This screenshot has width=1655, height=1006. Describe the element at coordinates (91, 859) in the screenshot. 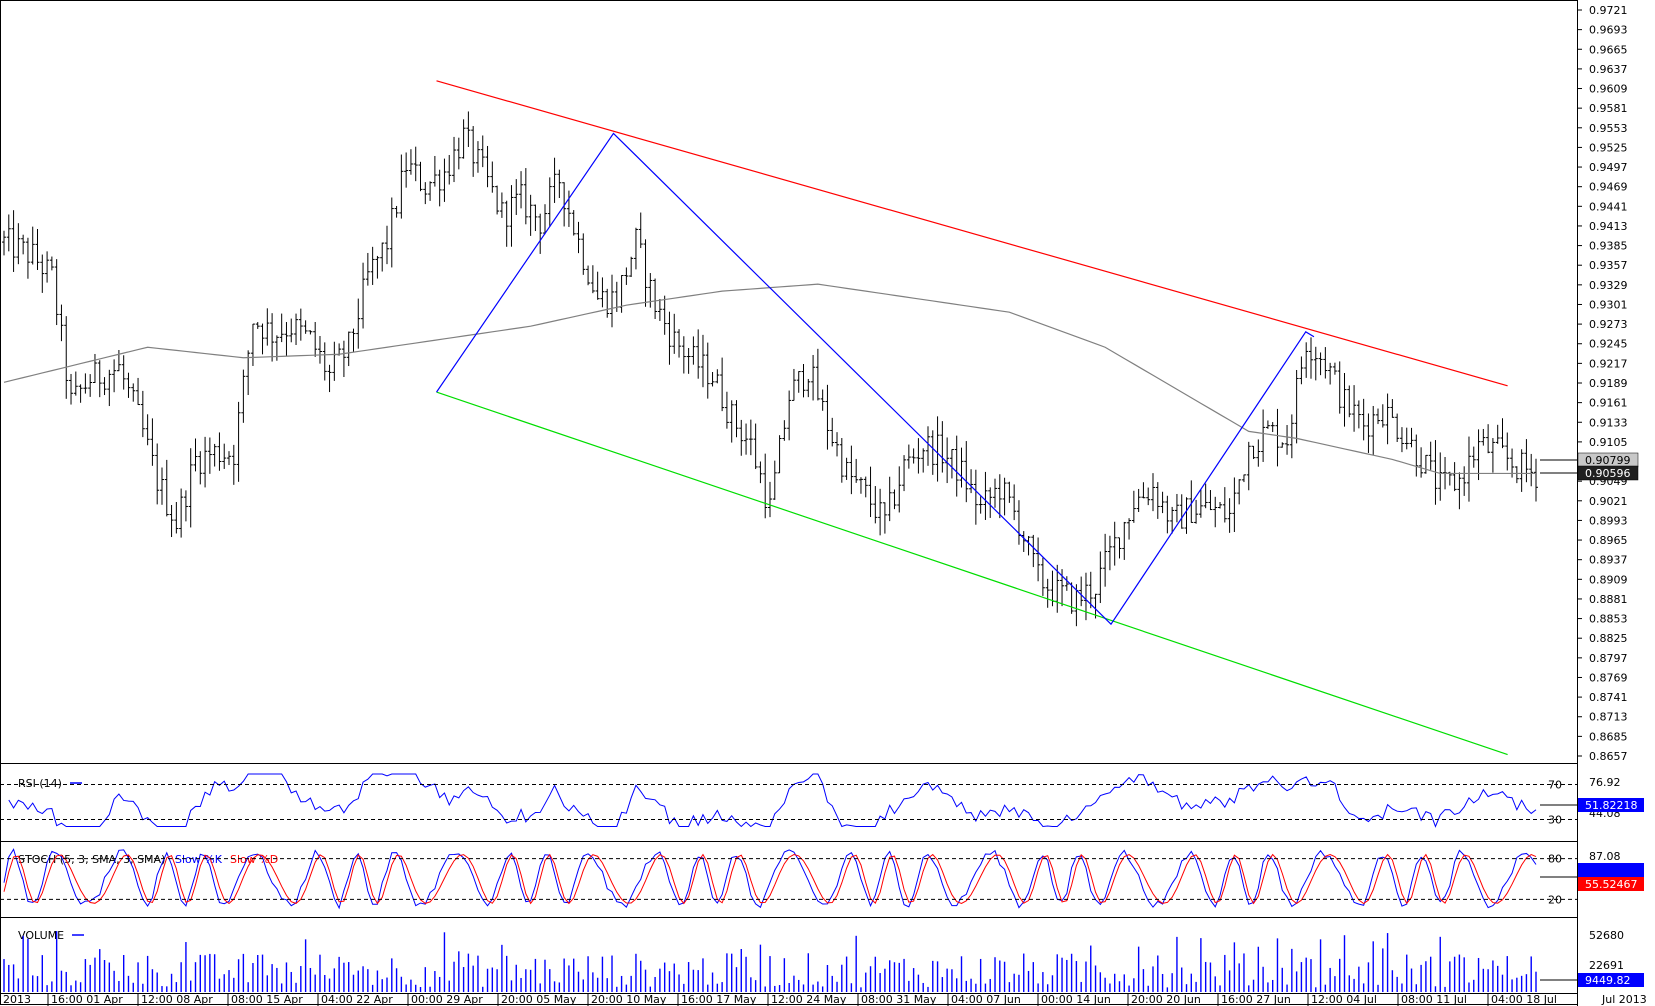

I see `stoch-title: STOCH (5, 3, SMA, 3, SMA)` at that location.